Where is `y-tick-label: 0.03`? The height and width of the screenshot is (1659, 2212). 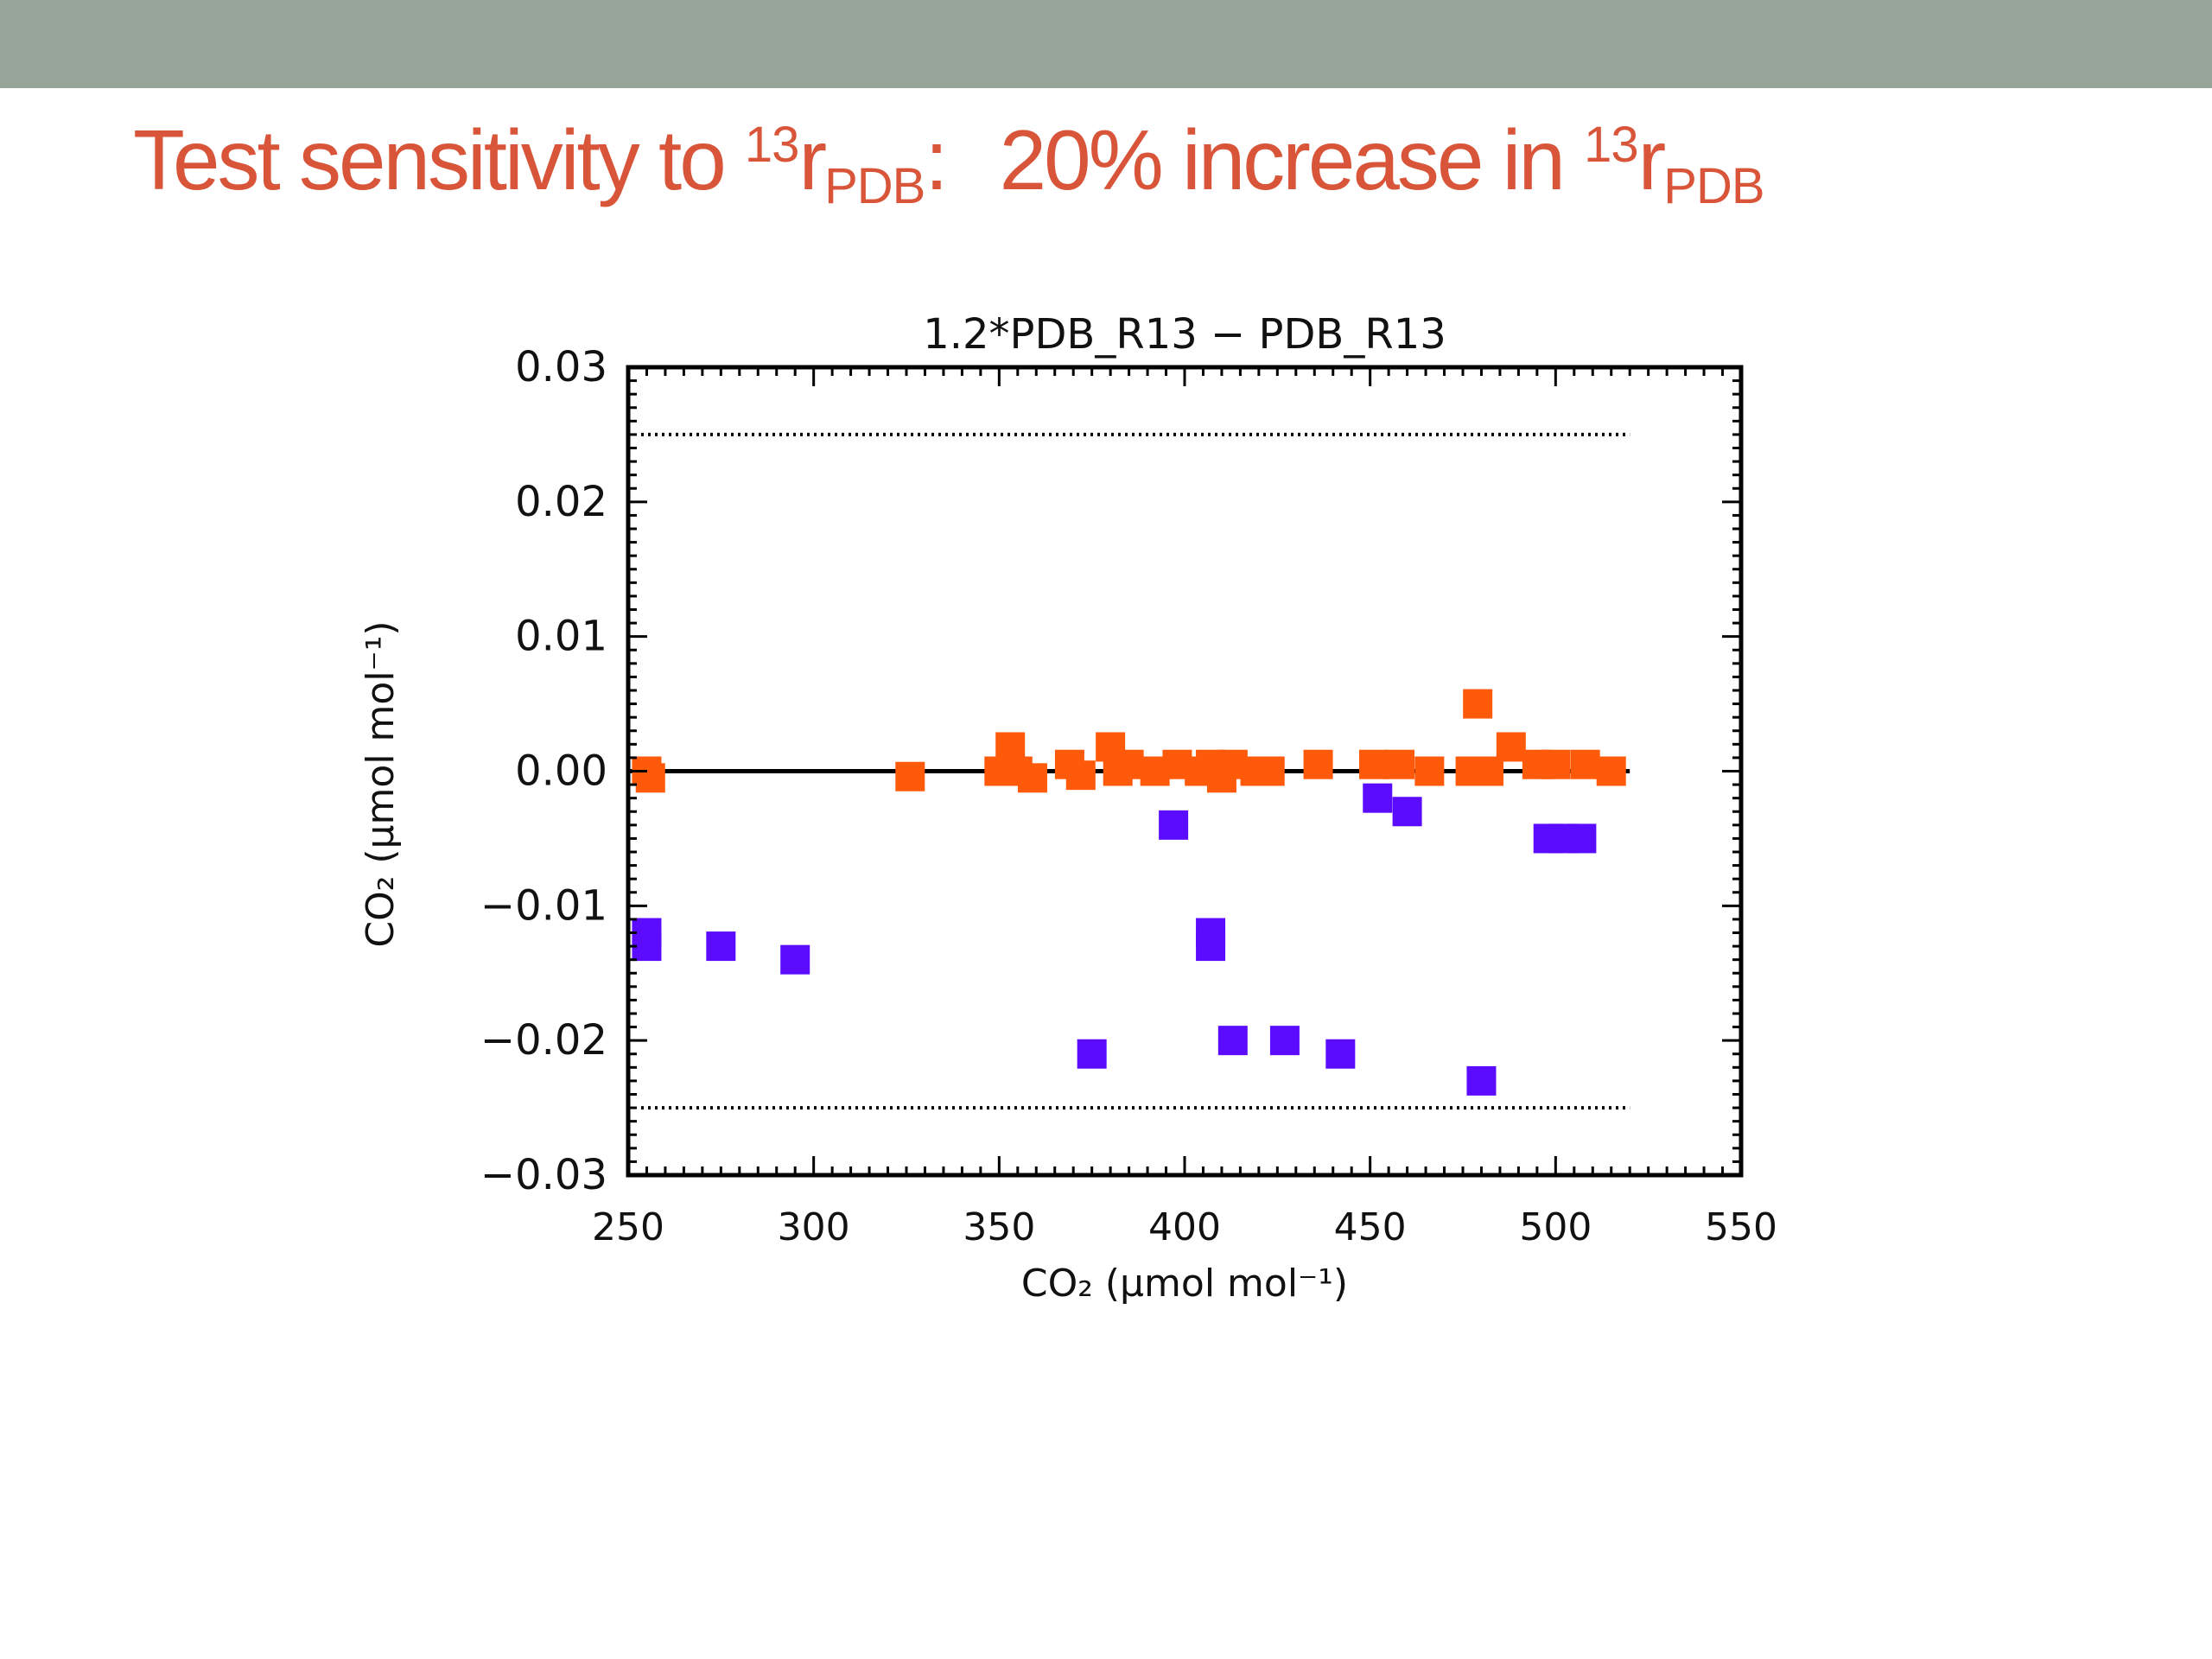
y-tick-label: 0.03 is located at coordinates (561, 367).